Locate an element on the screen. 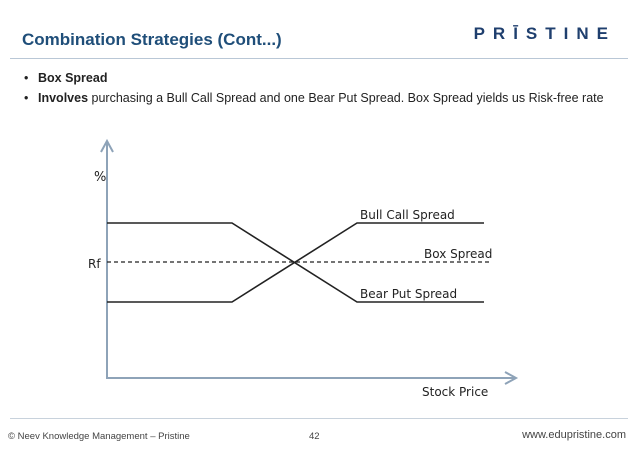 This screenshot has height=452, width=638. bullet-bold-text: Box Spread is located at coordinates (73, 78).